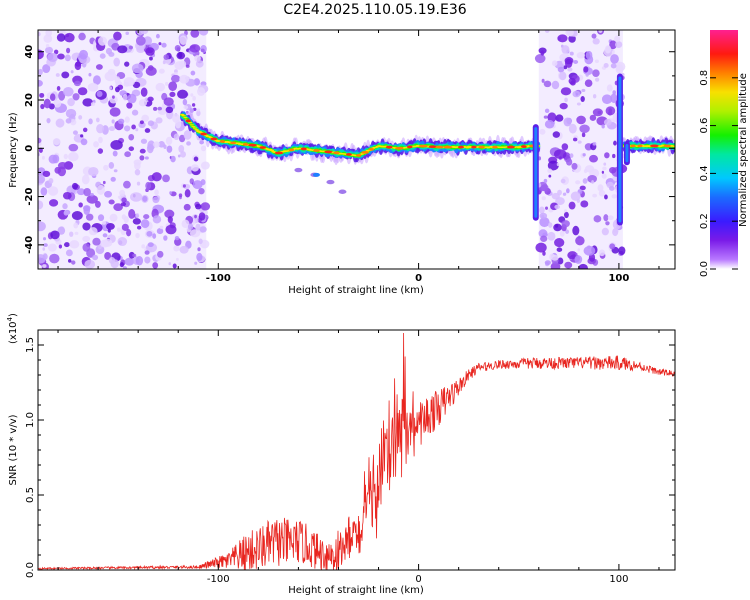  What do you see at coordinates (375, 10) in the screenshot?
I see `chart-title: C2E4.2025.110.05.19.E36` at bounding box center [375, 10].